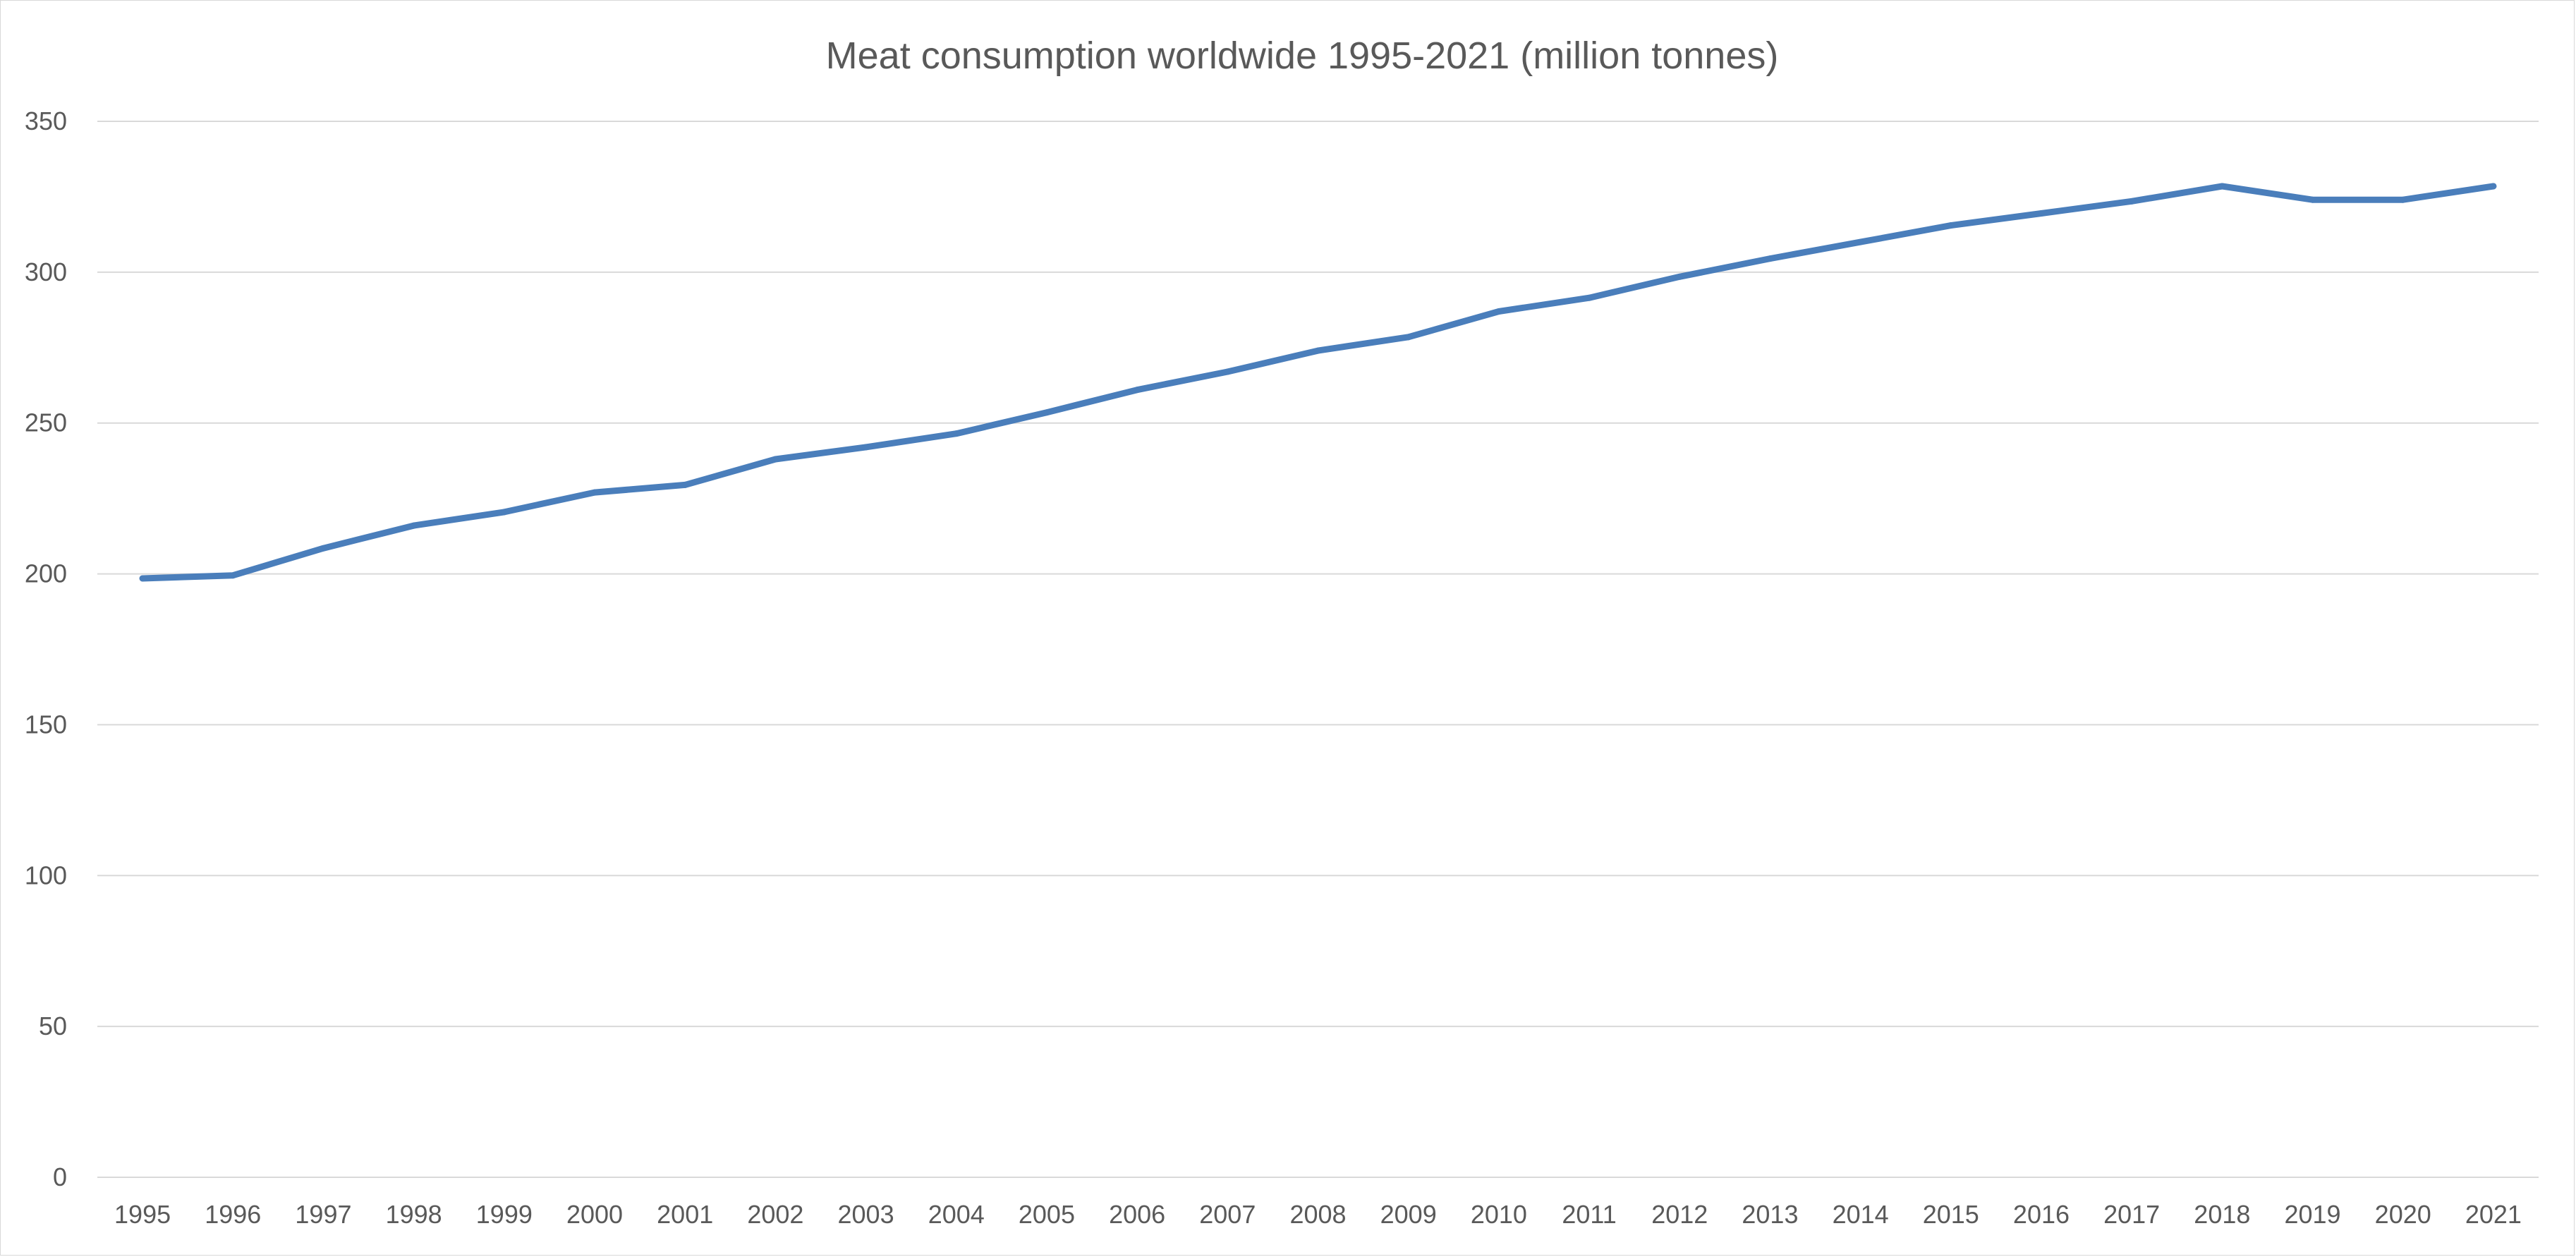 This screenshot has width=2576, height=1257. Describe the element at coordinates (1589, 297) in the screenshot. I see `data-point-2011` at that location.